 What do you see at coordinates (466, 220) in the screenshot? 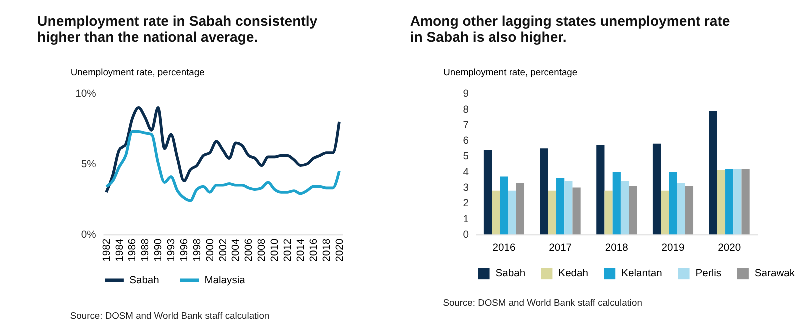
I see `y-tick-label: 1` at bounding box center [466, 220].